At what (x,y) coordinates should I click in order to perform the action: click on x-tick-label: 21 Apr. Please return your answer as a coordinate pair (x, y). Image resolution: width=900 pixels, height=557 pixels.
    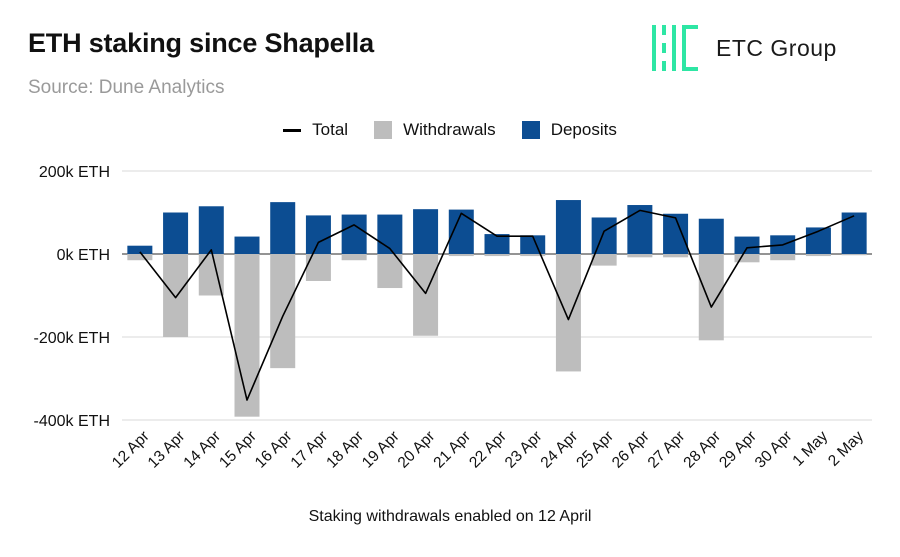
    Looking at the image, I should click on (452, 450).